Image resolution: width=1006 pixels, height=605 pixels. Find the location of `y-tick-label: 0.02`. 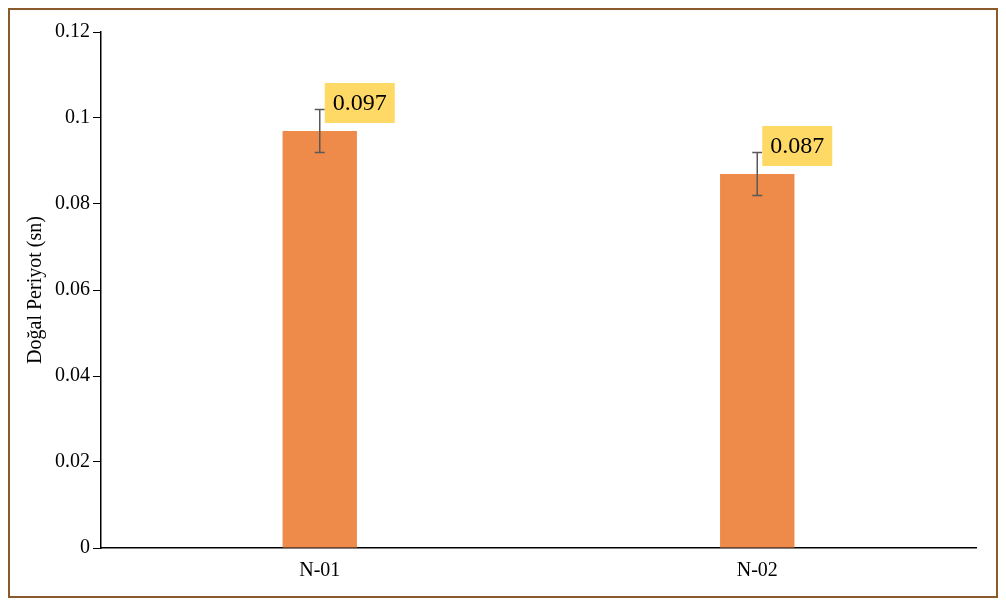

y-tick-label: 0.02 is located at coordinates (72, 460).